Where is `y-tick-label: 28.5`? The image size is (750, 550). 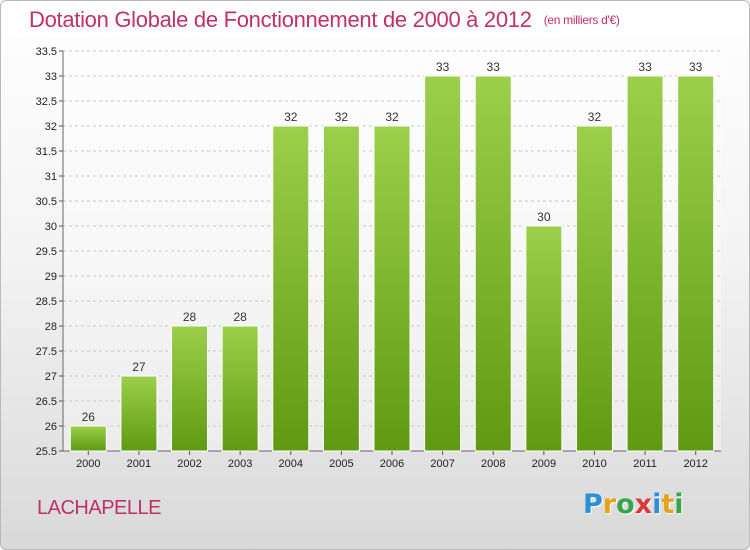
y-tick-label: 28.5 is located at coordinates (46, 302).